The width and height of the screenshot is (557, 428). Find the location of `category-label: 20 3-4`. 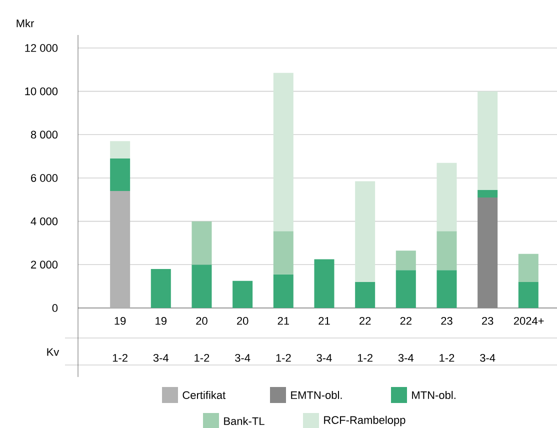

category-label: 20 3-4 is located at coordinates (242, 339).